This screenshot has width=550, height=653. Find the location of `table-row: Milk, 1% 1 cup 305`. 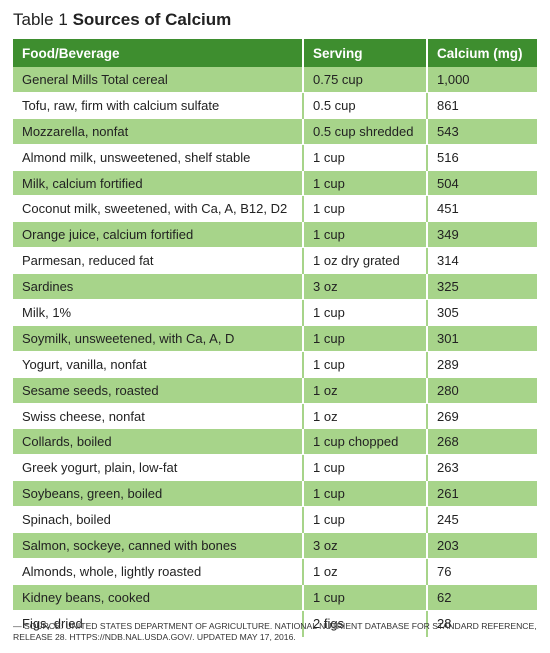

table-row: Milk, 1% 1 cup 305 is located at coordinates (275, 312).